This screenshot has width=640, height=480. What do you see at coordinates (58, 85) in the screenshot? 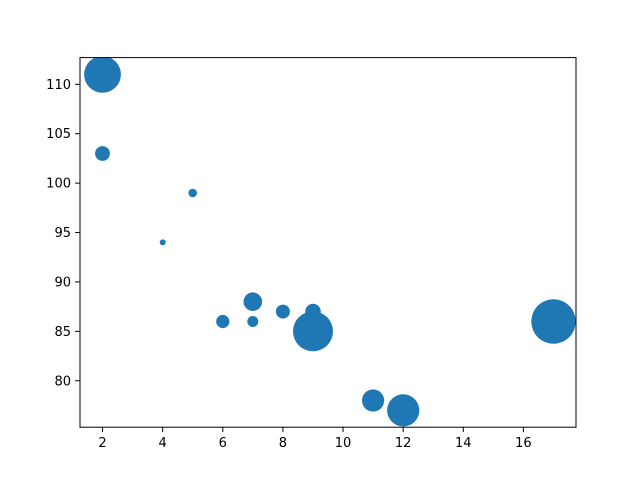
I see `y-tick-label: 110` at bounding box center [58, 85].